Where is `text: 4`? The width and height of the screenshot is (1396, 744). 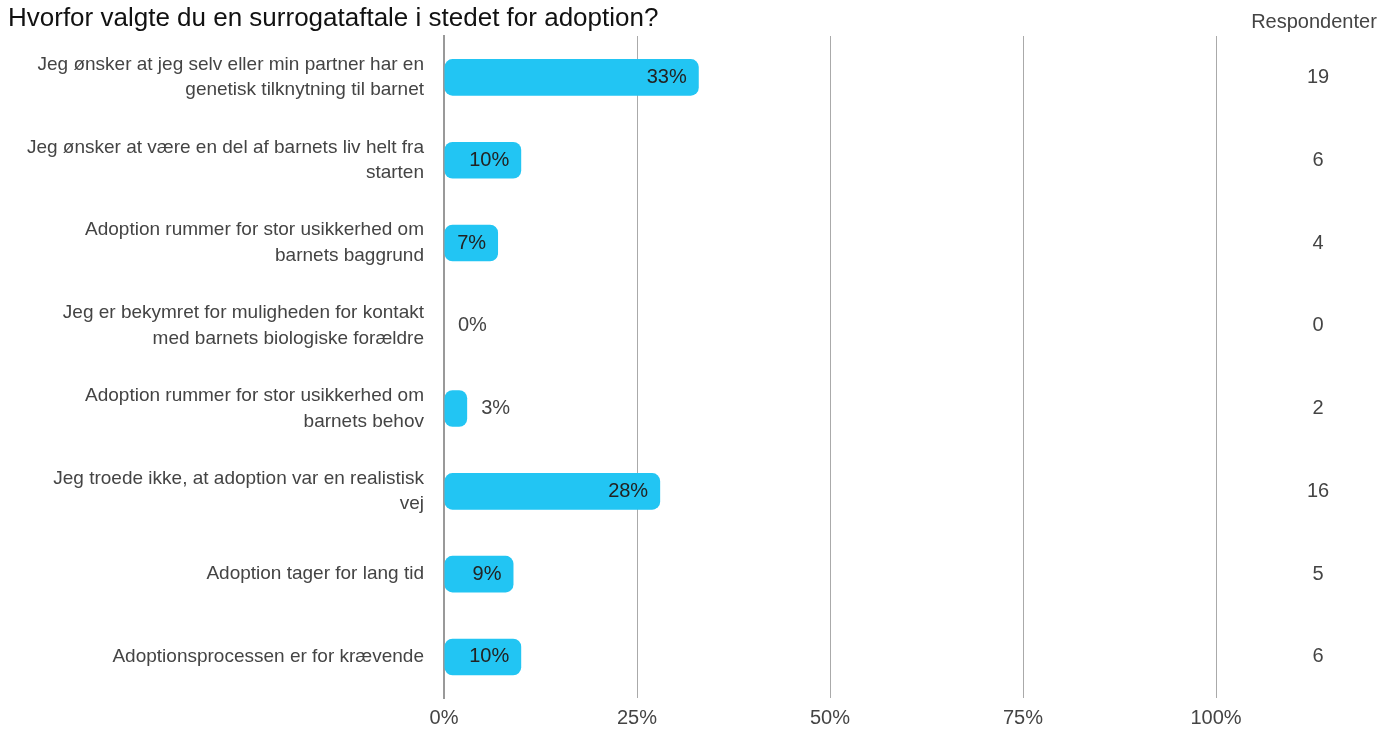 text: 4 is located at coordinates (1318, 241).